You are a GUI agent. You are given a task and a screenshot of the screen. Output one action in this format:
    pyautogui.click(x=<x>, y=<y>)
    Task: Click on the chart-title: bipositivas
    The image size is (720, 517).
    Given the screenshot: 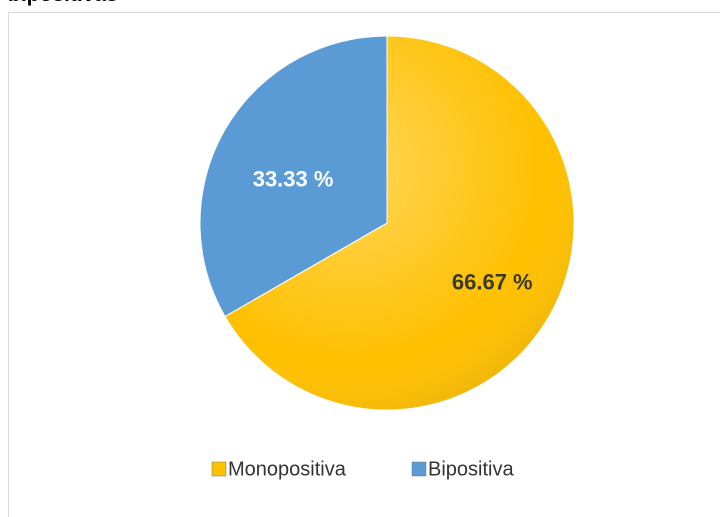 What is the action you would take?
    pyautogui.click(x=63, y=3)
    